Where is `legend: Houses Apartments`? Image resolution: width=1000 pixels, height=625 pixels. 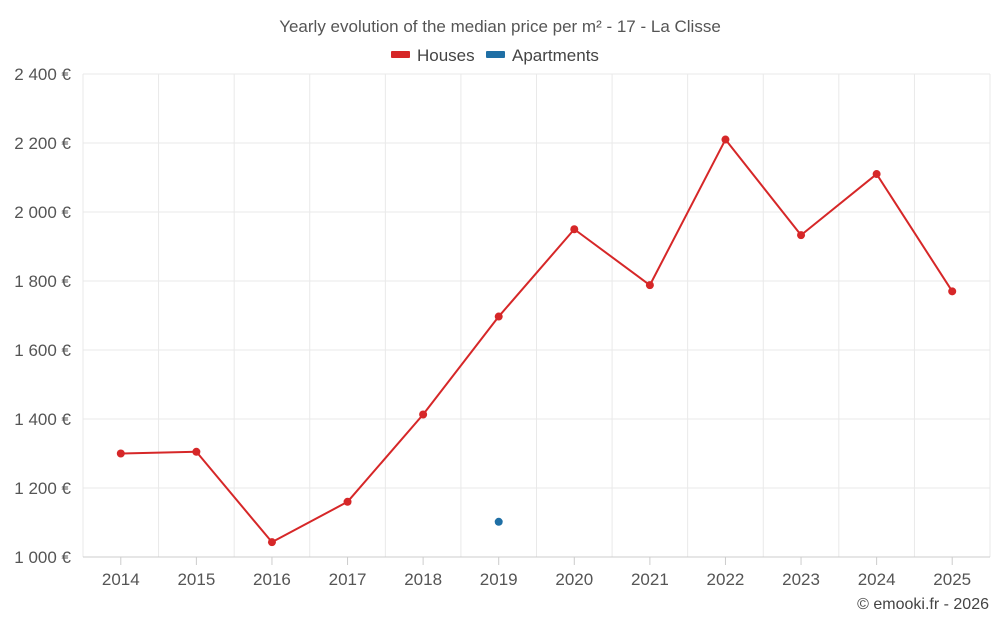 legend: Houses Apartments is located at coordinates (495, 55).